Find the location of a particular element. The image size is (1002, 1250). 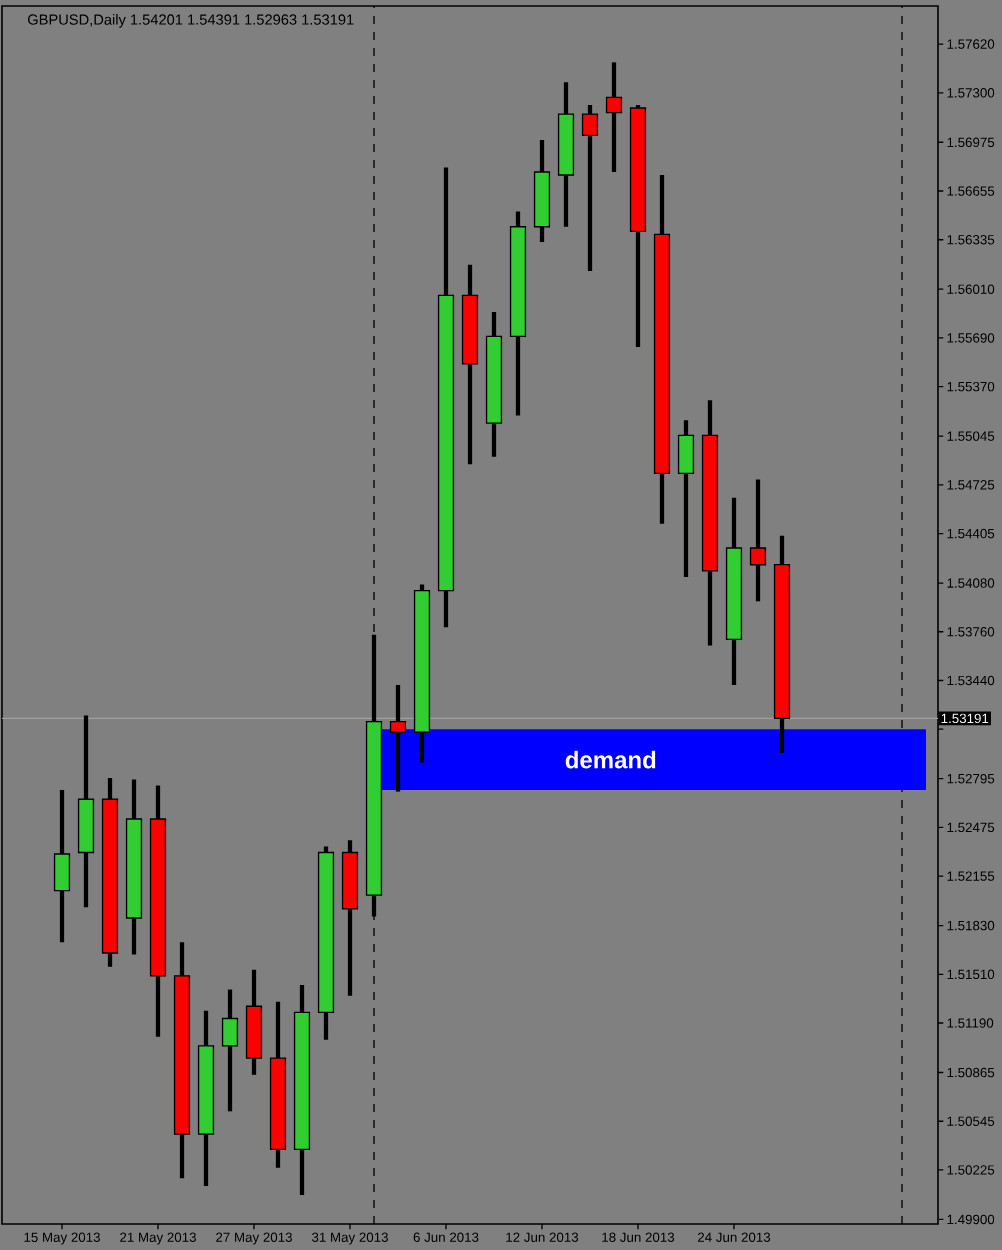

band-label: demand is located at coordinates (610, 759).